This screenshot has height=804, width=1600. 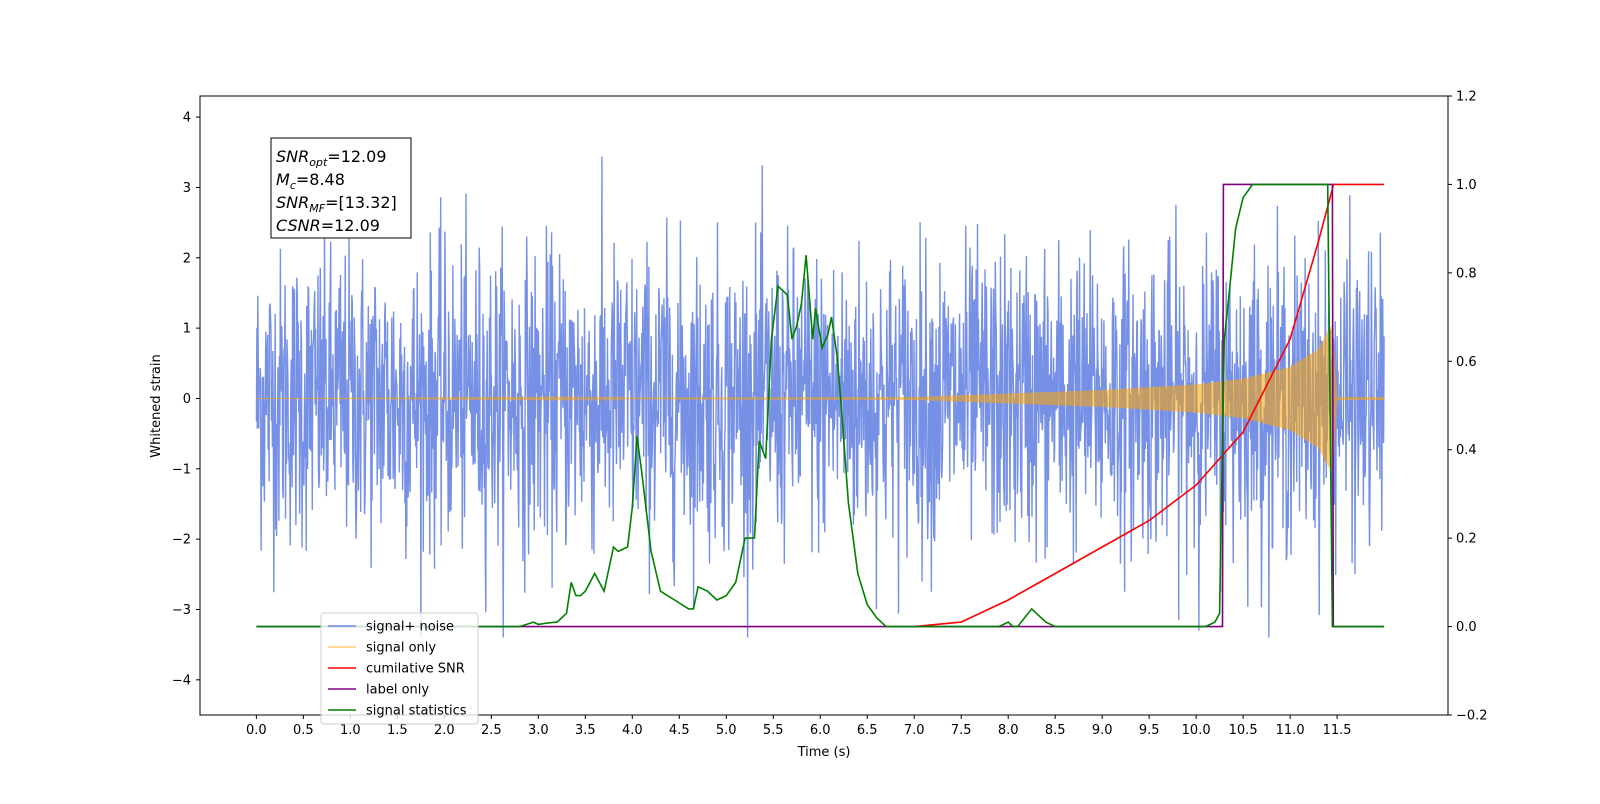 What do you see at coordinates (401, 648) in the screenshot?
I see `legend-label: signal only` at bounding box center [401, 648].